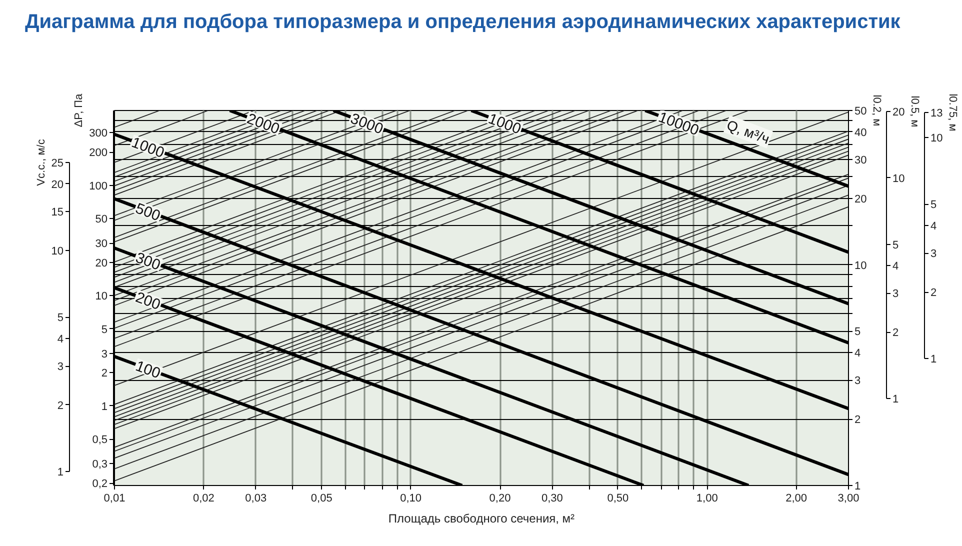  What do you see at coordinates (148, 370) in the screenshot?
I see `text: 100` at bounding box center [148, 370].